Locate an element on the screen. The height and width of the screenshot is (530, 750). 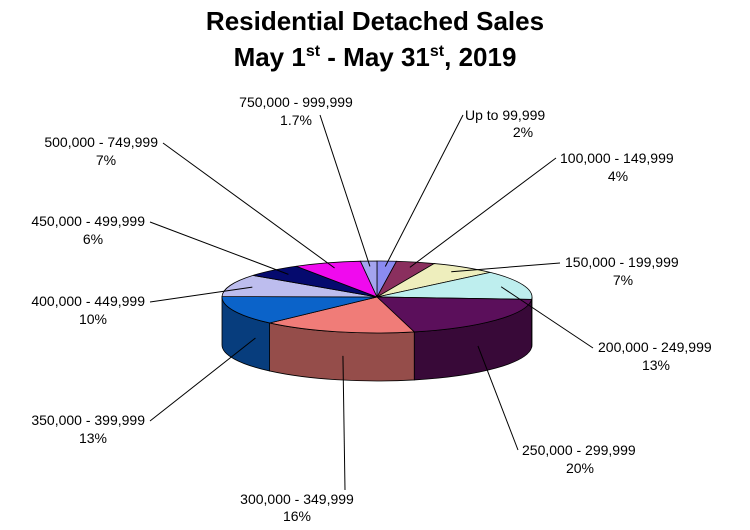
slice-label-8: 450,000 - 499,999 is located at coordinates (88, 221).